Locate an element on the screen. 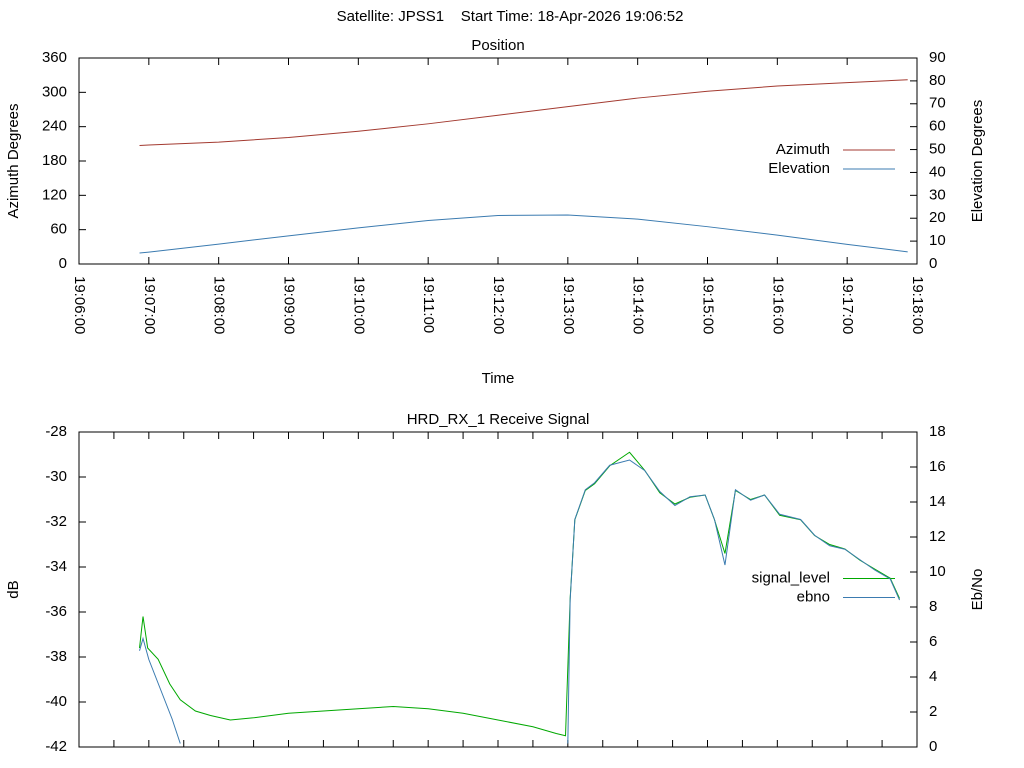  x-tick-label: 19:18:00 is located at coordinates (917, 305).